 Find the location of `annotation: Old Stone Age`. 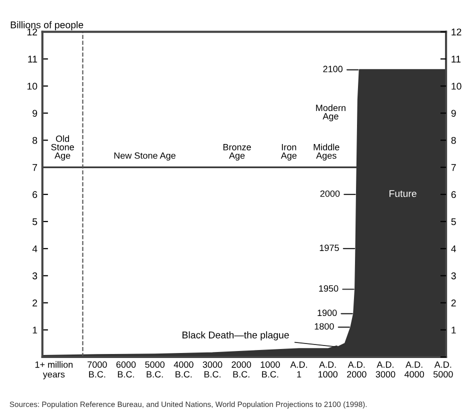

annotation: Old Stone Age is located at coordinates (62, 148).